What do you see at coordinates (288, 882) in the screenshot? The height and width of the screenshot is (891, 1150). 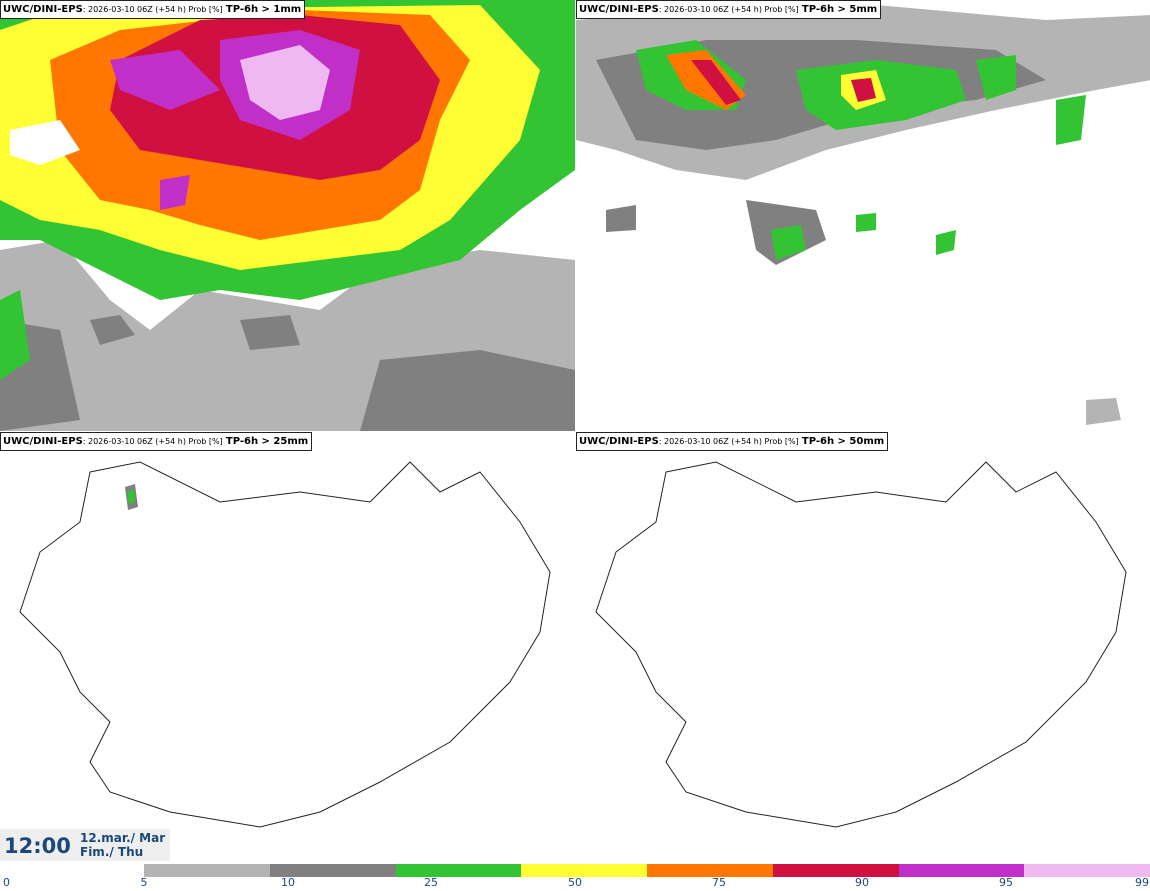 I see `colorbar-tick: 10` at bounding box center [288, 882].